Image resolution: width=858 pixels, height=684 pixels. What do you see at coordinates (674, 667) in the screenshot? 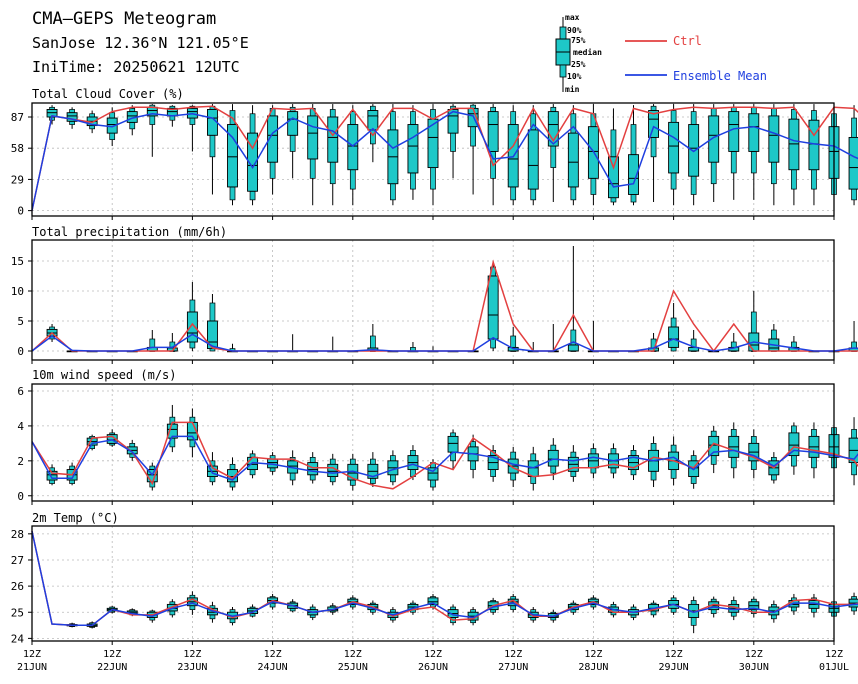
I see `x-tick-label-date: 29JUN` at bounding box center [674, 667].